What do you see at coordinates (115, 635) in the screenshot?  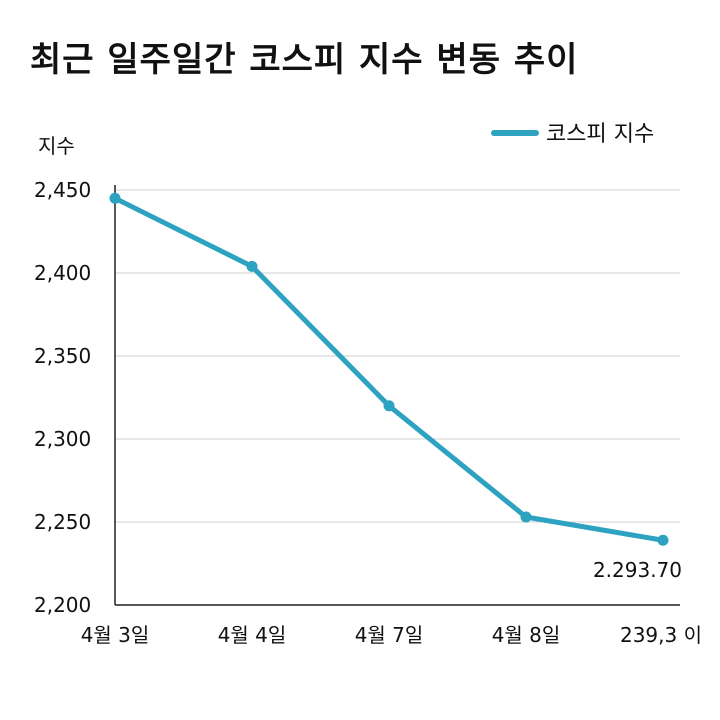 I see `x-tick-label: 4월 3일` at bounding box center [115, 635].